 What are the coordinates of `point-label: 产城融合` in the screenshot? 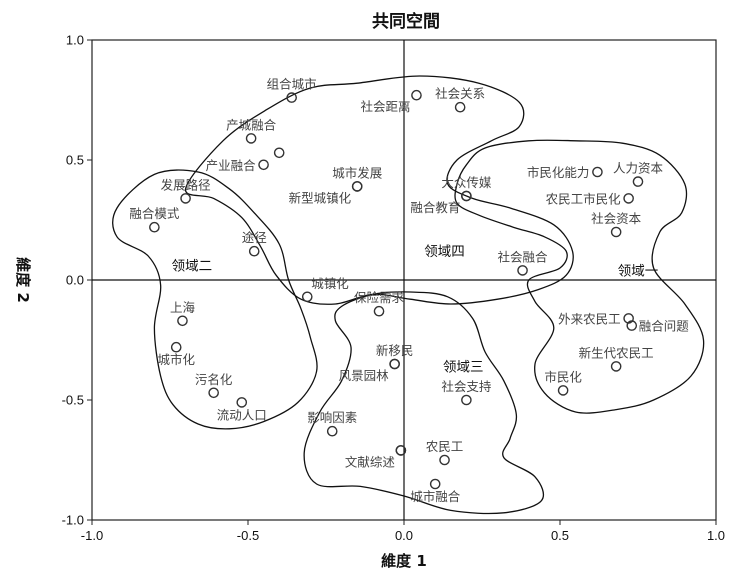 It's located at (251, 124).